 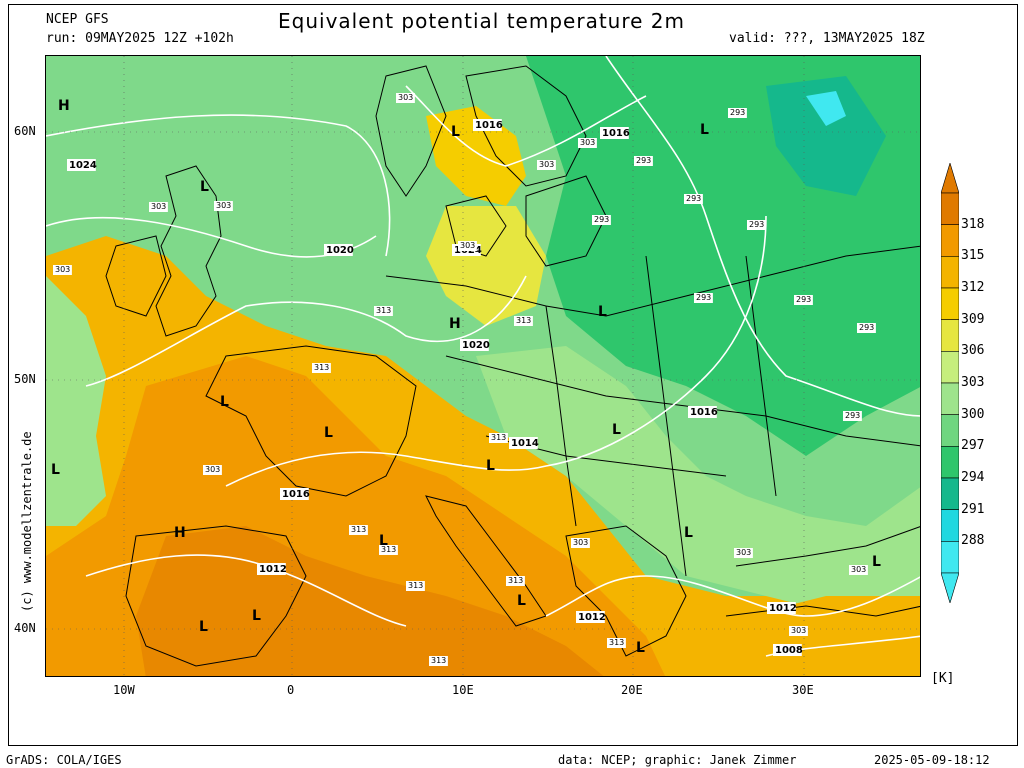 What do you see at coordinates (732, 596) in the screenshot?
I see `isobar-1012-east` at bounding box center [732, 596].